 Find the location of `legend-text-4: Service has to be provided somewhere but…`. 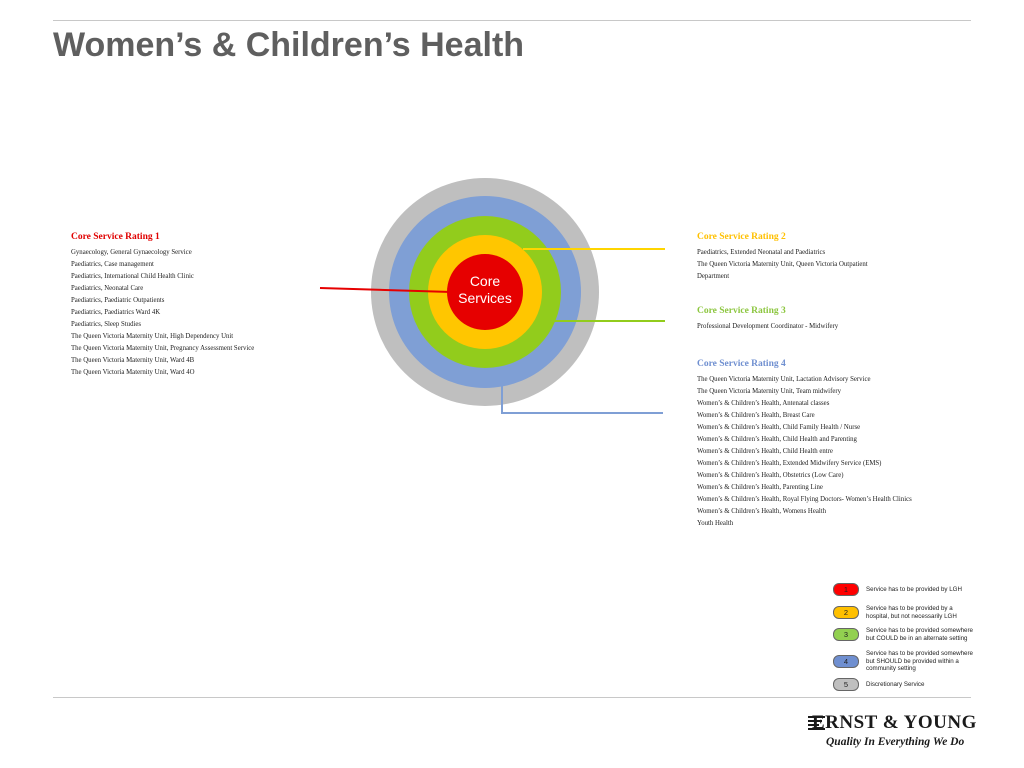

legend-text-4: Service has to be provided somewhere but… is located at coordinates (919, 661).